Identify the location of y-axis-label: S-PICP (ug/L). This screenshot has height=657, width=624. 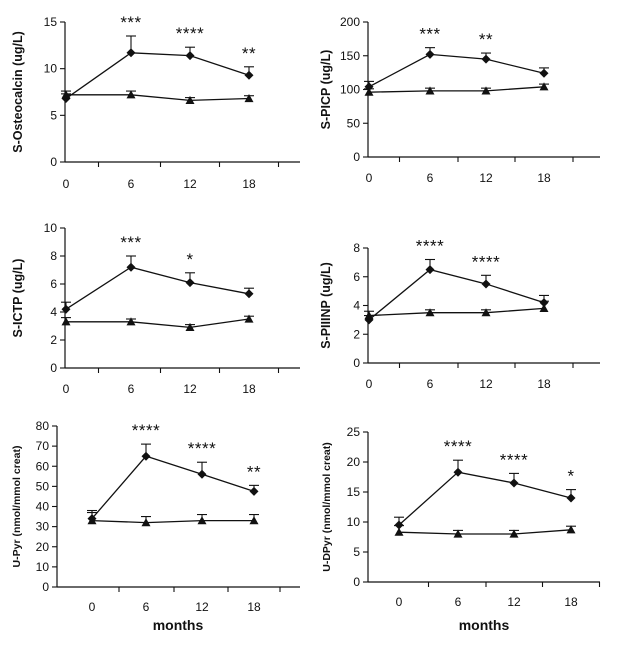
(326, 90).